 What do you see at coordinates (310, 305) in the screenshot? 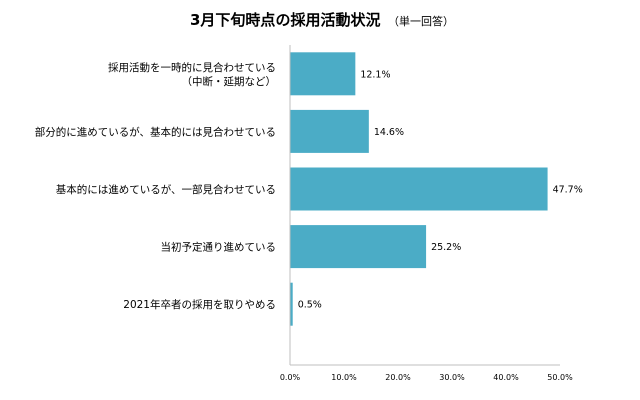
I see `value-label-5: 0.5%` at bounding box center [310, 305].